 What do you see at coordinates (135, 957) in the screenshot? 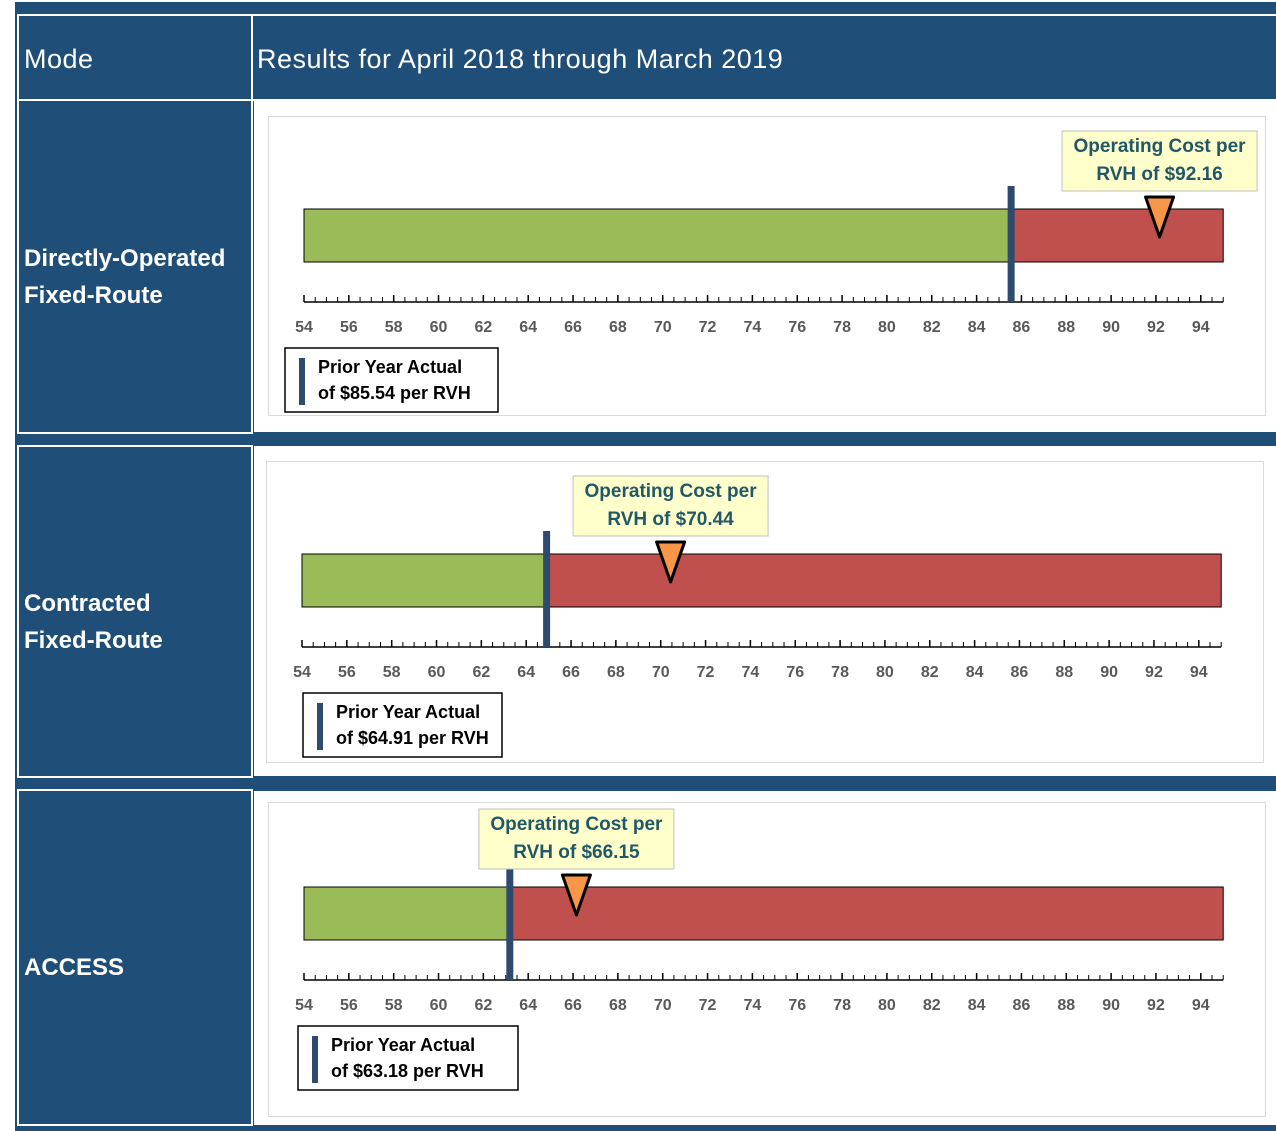
I see `mode-cell: ACCESS` at bounding box center [135, 957].